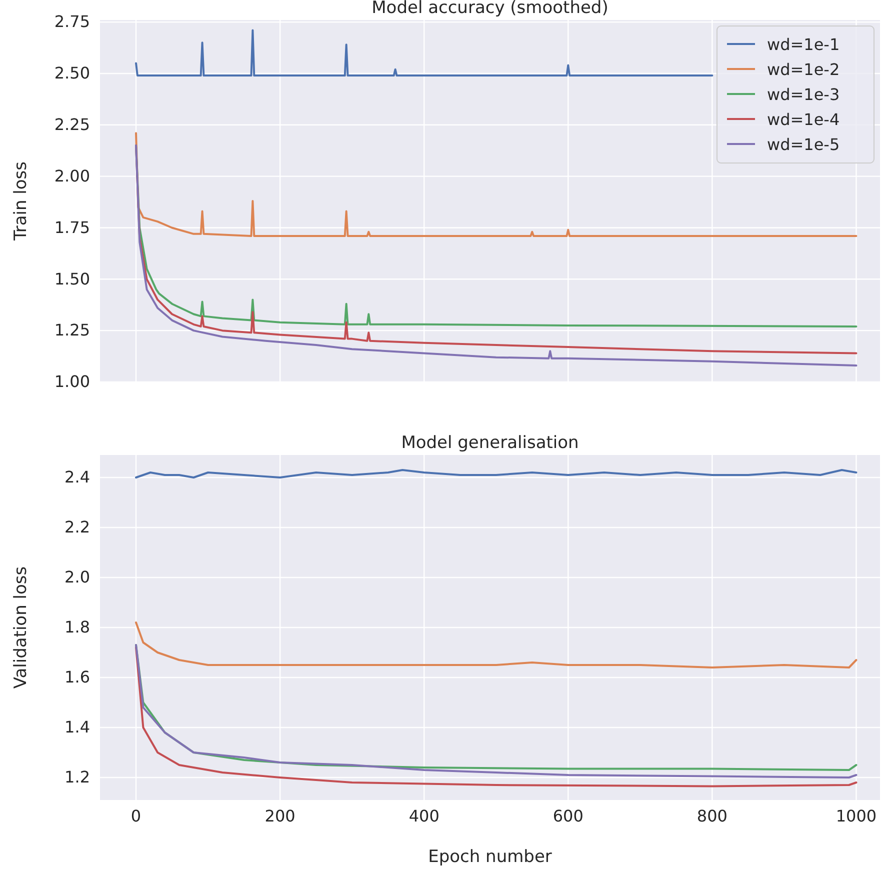 This screenshot has width=882, height=870. Describe the element at coordinates (77, 577) in the screenshot. I see `y-tick-label: 2.0` at that location.